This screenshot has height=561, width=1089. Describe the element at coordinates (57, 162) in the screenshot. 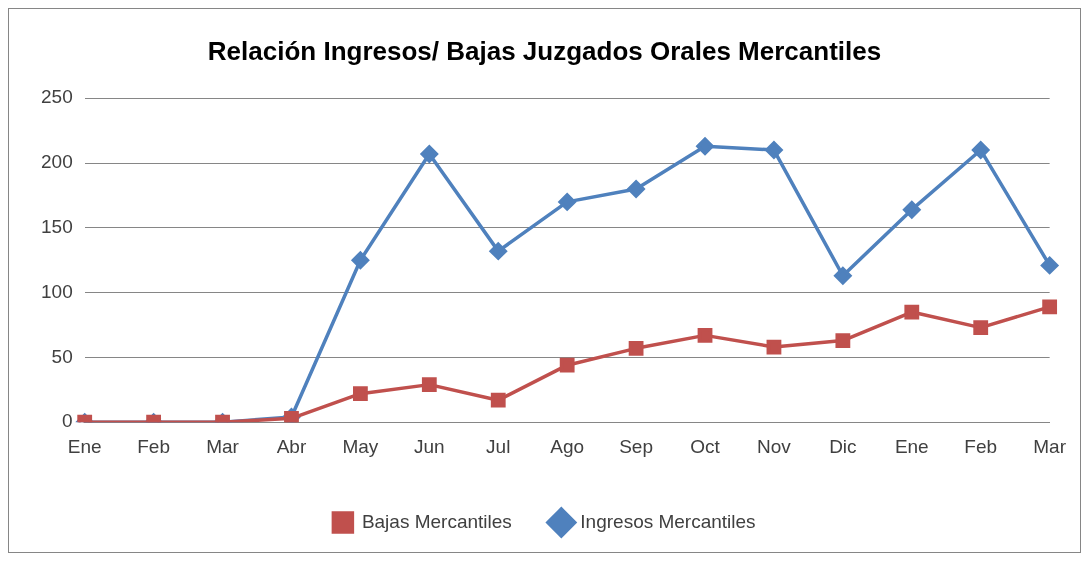

I see `y-tick-label: 200` at that location.